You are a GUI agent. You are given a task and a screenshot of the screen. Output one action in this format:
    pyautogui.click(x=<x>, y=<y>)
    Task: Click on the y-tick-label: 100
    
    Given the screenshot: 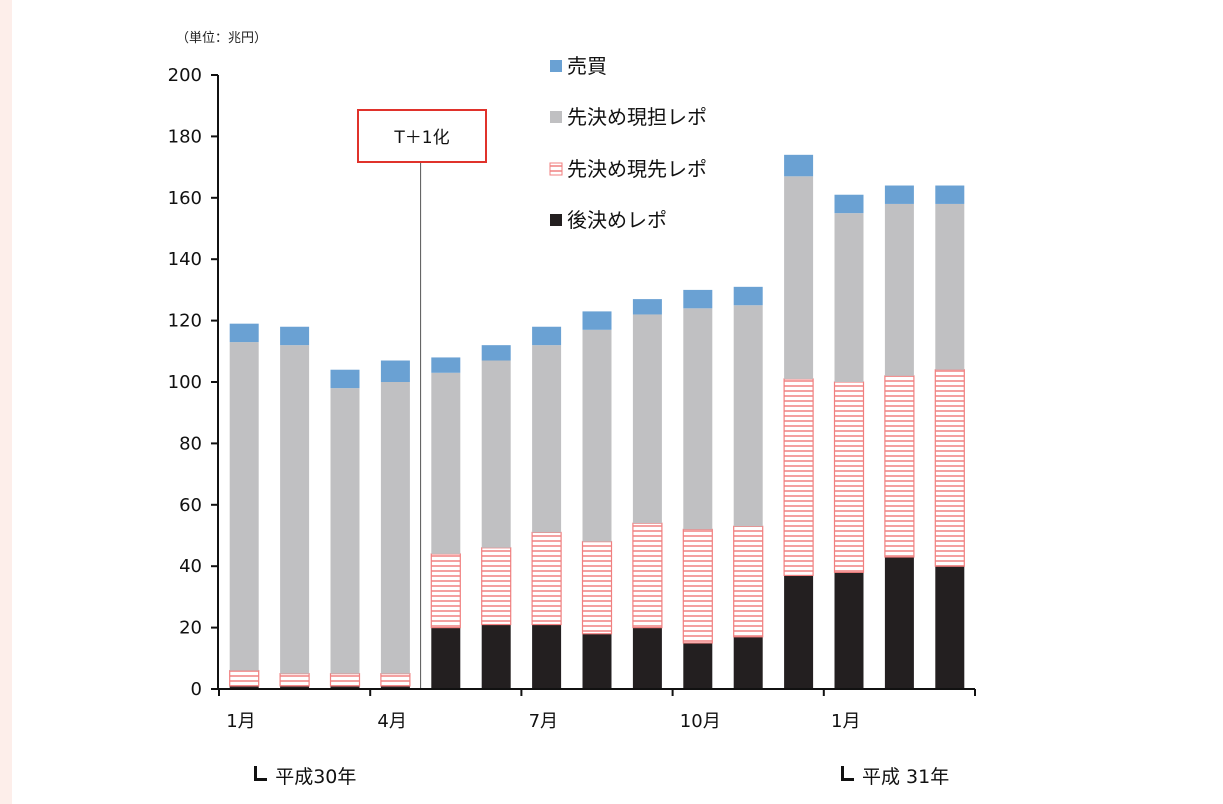 What is the action you would take?
    pyautogui.click(x=185, y=382)
    